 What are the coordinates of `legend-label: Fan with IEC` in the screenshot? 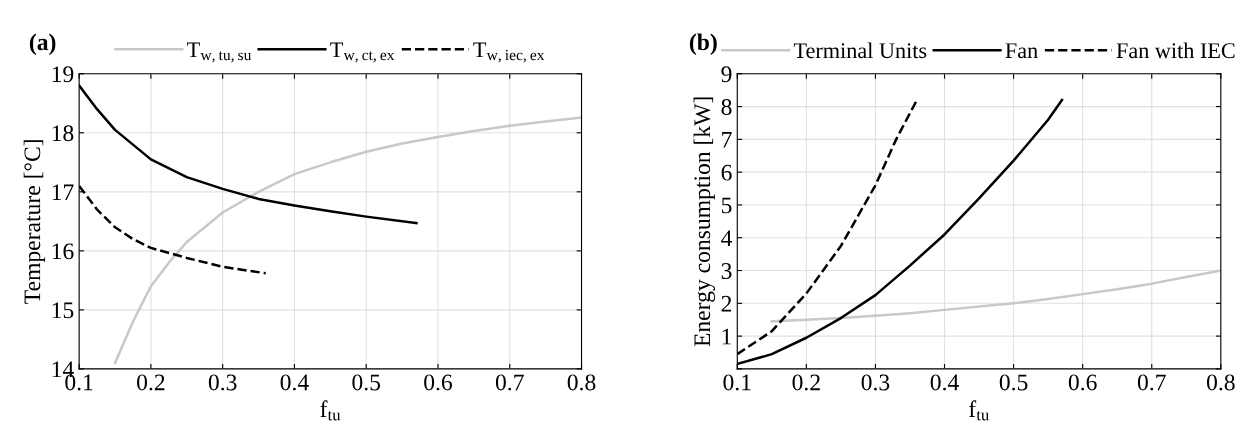 It's located at (1175, 50).